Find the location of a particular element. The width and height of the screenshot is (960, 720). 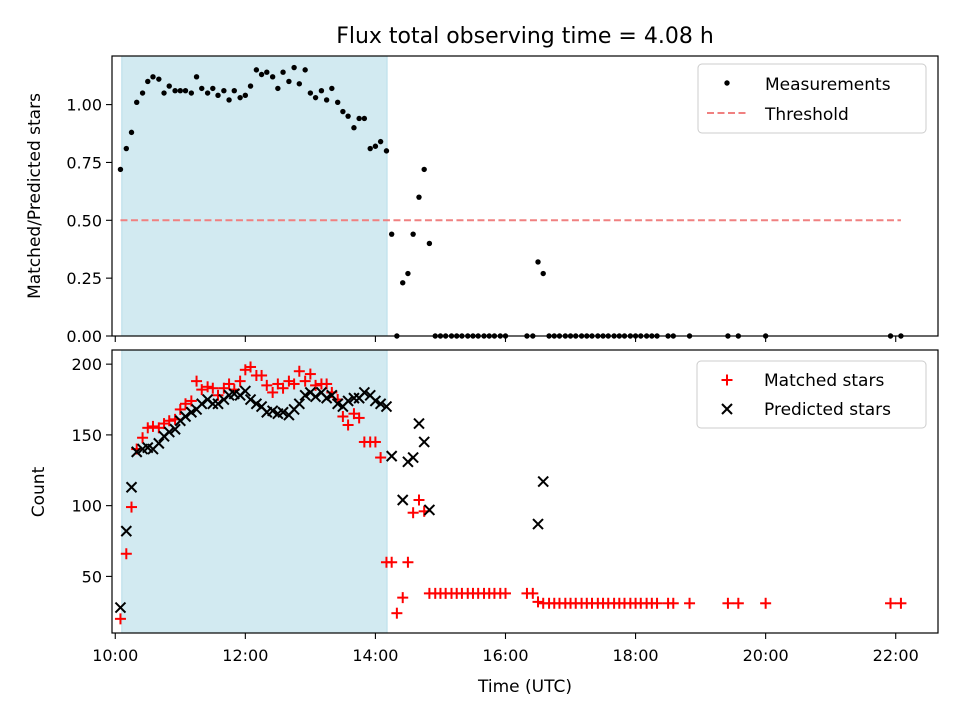

y-tick-label: 0.25 is located at coordinates (84, 278).